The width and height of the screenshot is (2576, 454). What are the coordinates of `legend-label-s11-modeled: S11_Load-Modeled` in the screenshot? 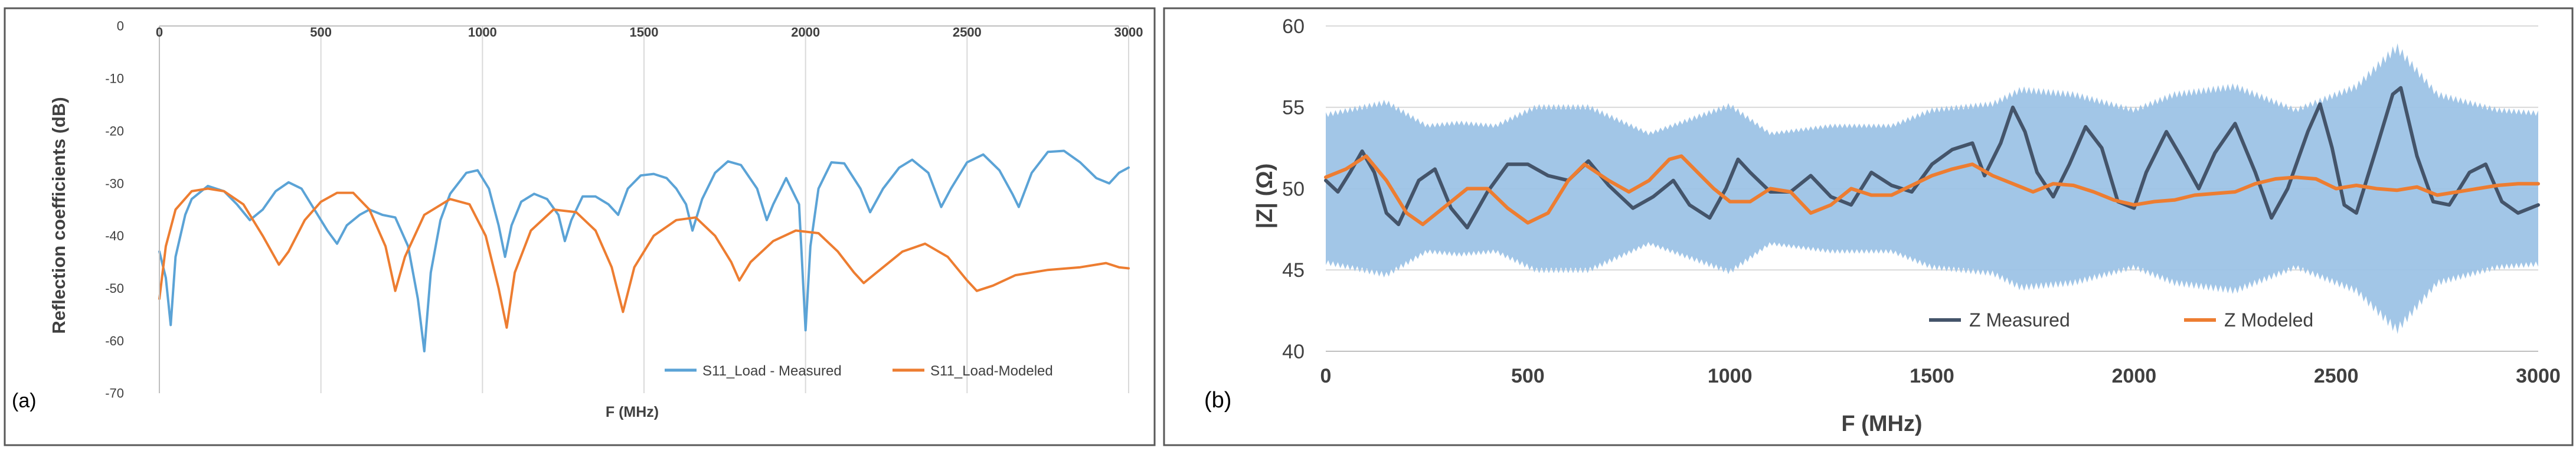 It's located at (991, 371).